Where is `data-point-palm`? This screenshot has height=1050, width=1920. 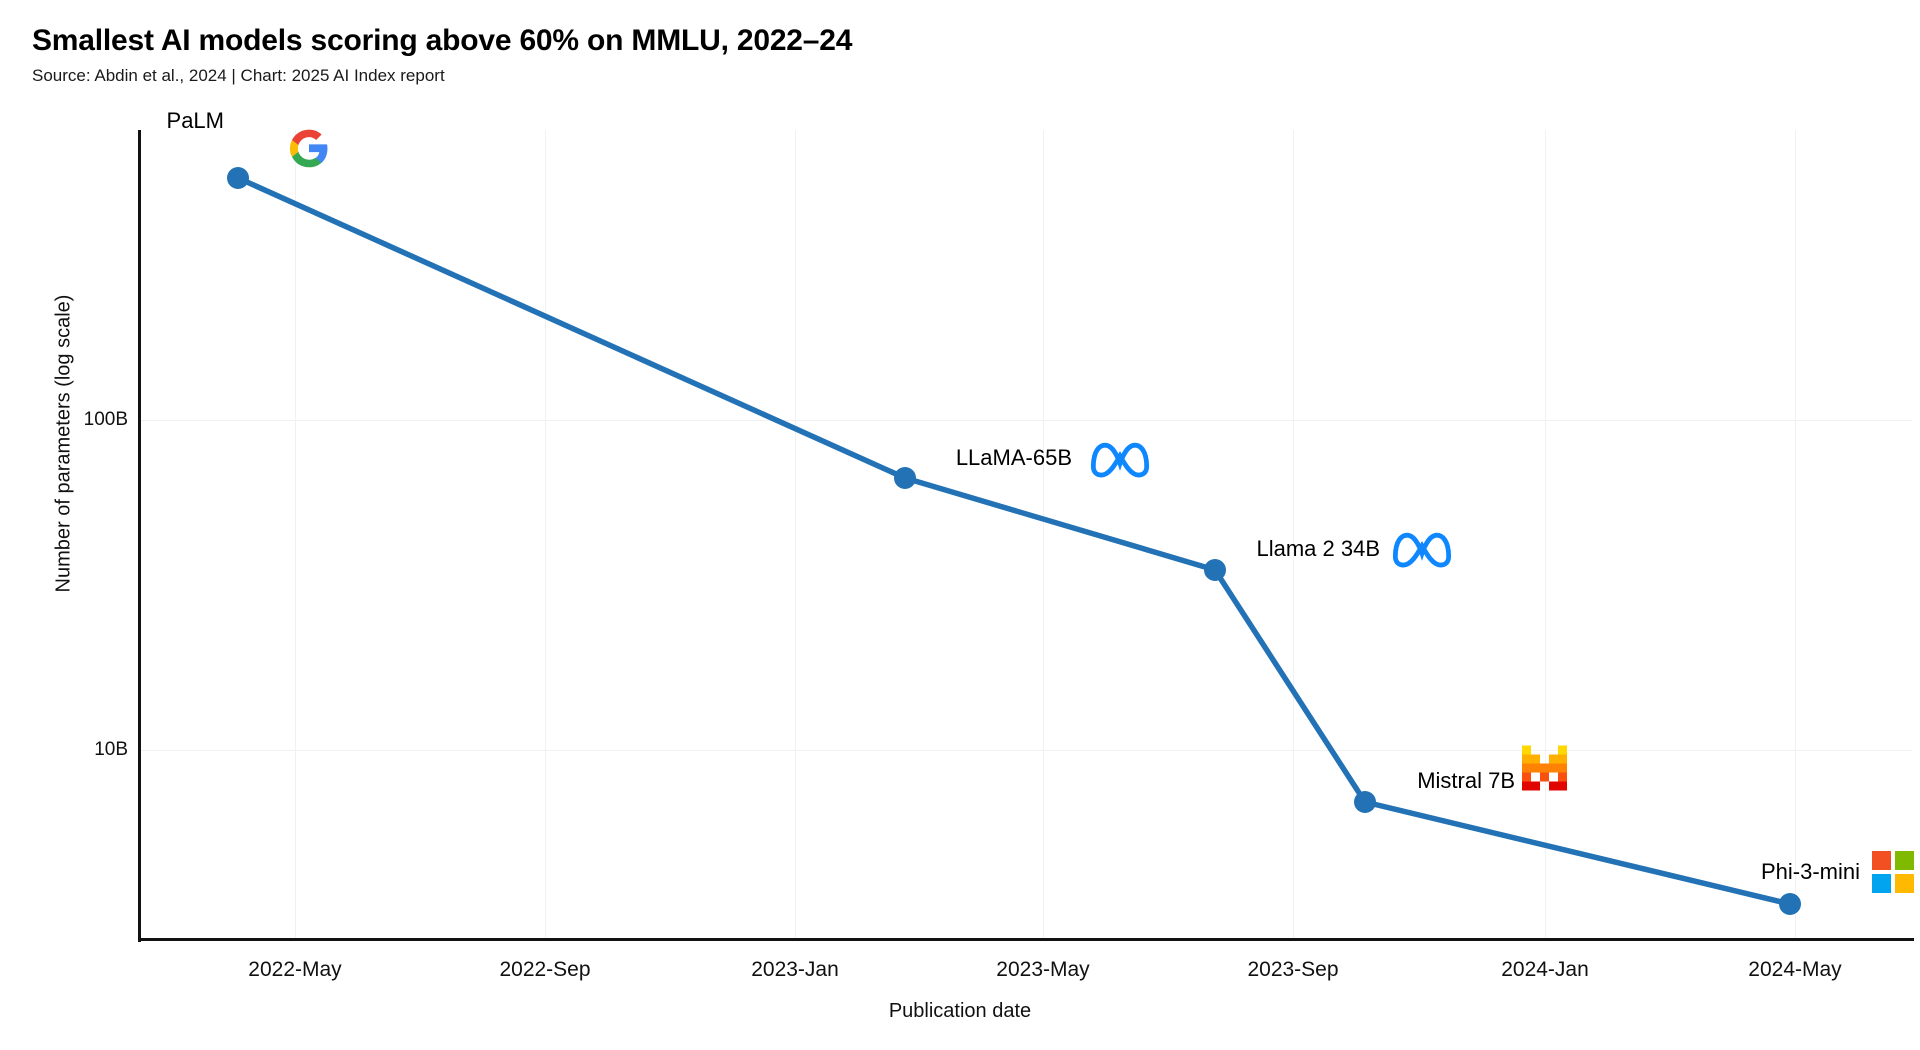
data-point-palm is located at coordinates (238, 178).